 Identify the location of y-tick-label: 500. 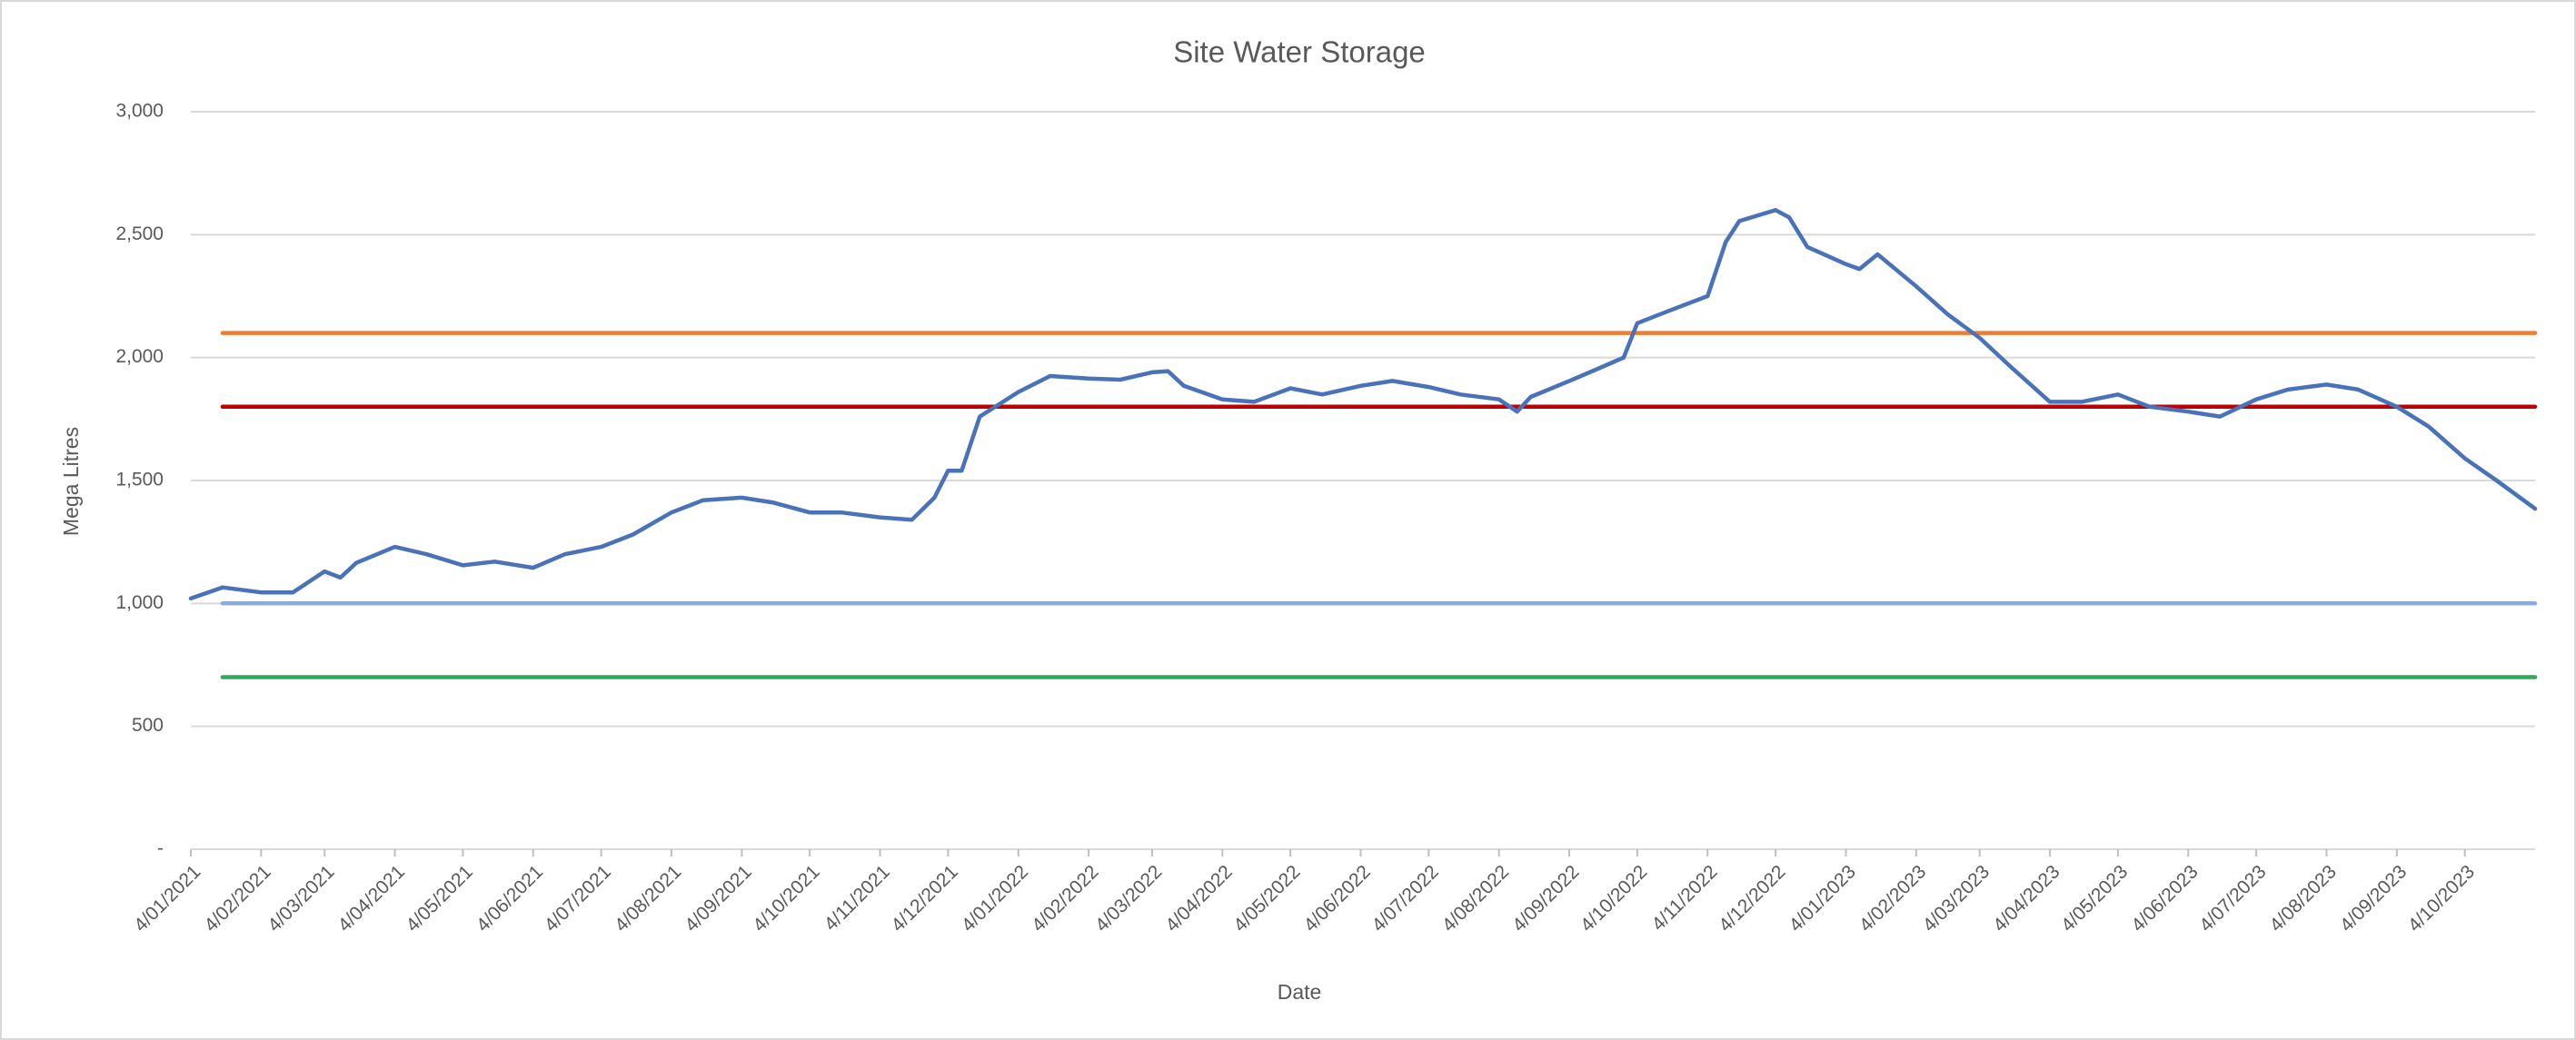
(148, 725).